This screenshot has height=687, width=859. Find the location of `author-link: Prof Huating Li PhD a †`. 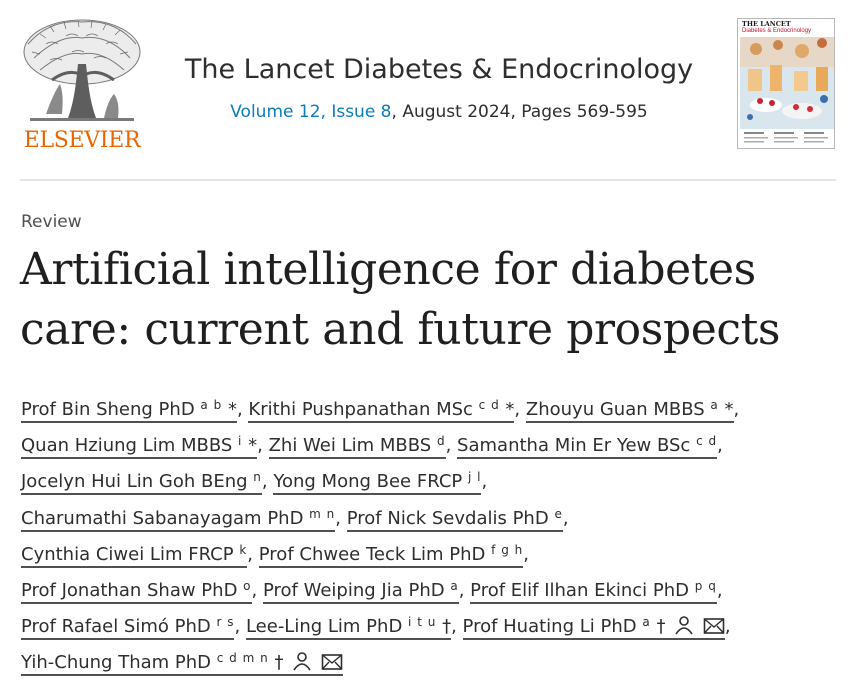

author-link: Prof Huating Li PhD a † is located at coordinates (593, 628).